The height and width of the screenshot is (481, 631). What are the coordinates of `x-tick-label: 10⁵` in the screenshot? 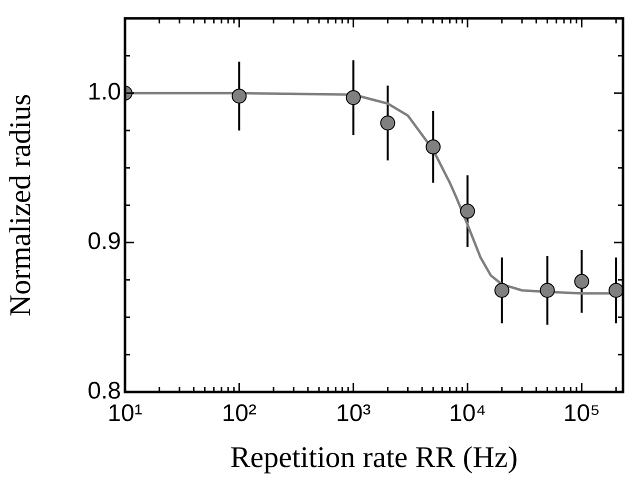 It's located at (581, 414).